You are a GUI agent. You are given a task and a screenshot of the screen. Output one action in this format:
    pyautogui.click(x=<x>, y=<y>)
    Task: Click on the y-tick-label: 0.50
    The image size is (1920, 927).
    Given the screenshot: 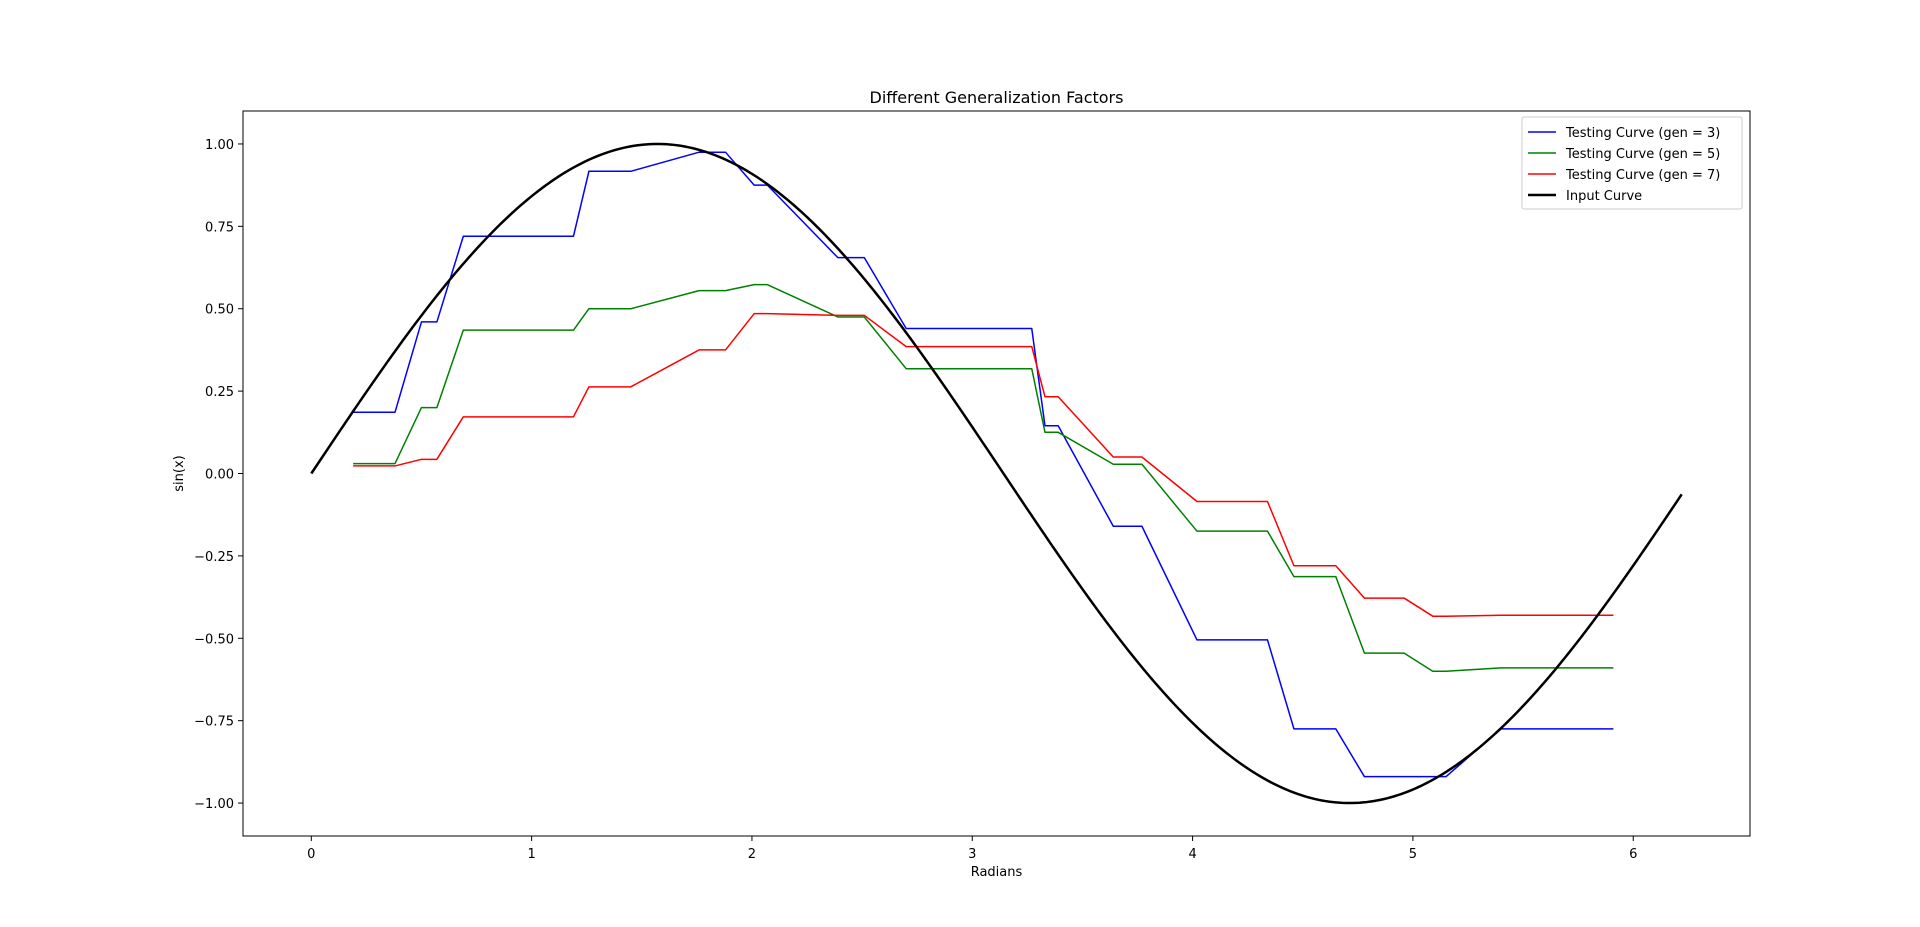 What is the action you would take?
    pyautogui.click(x=219, y=310)
    